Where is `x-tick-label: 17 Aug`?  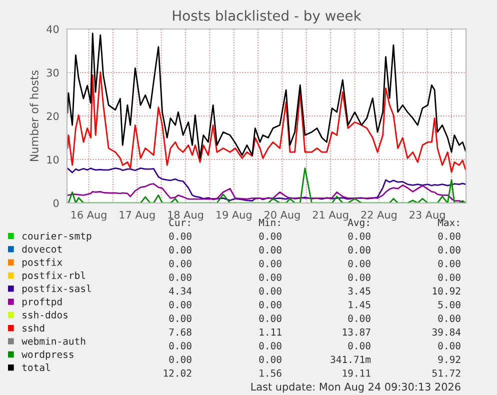
x-tick-label: 17 Aug is located at coordinates (137, 215).